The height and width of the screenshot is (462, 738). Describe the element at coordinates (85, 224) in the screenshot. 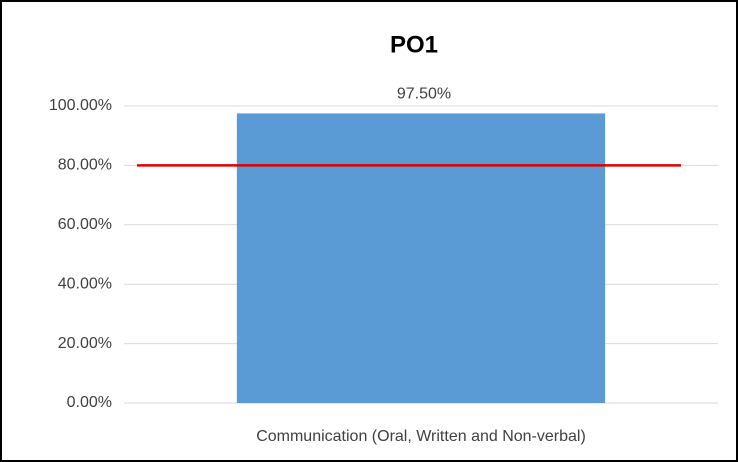

I see `y-tick-label: 60.00%` at that location.